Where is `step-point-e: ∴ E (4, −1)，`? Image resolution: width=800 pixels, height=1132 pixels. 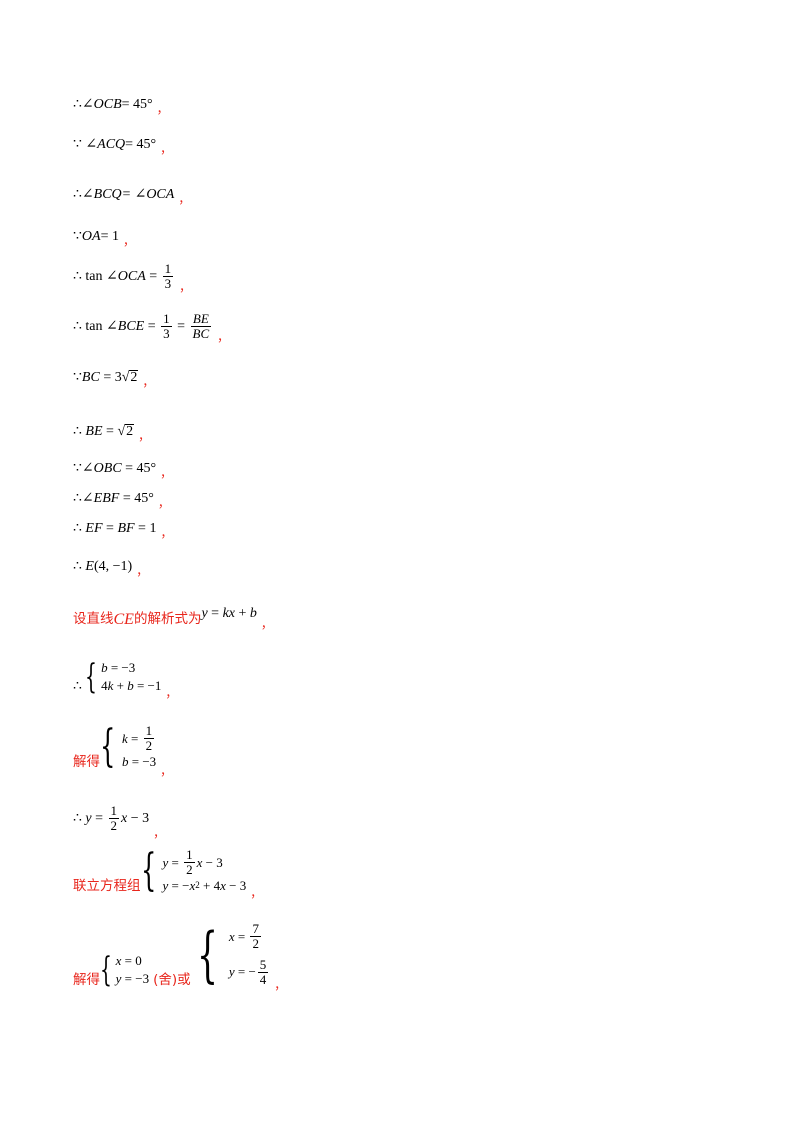
step-point-e: ∴ E (4, −1)， is located at coordinates (111, 568).